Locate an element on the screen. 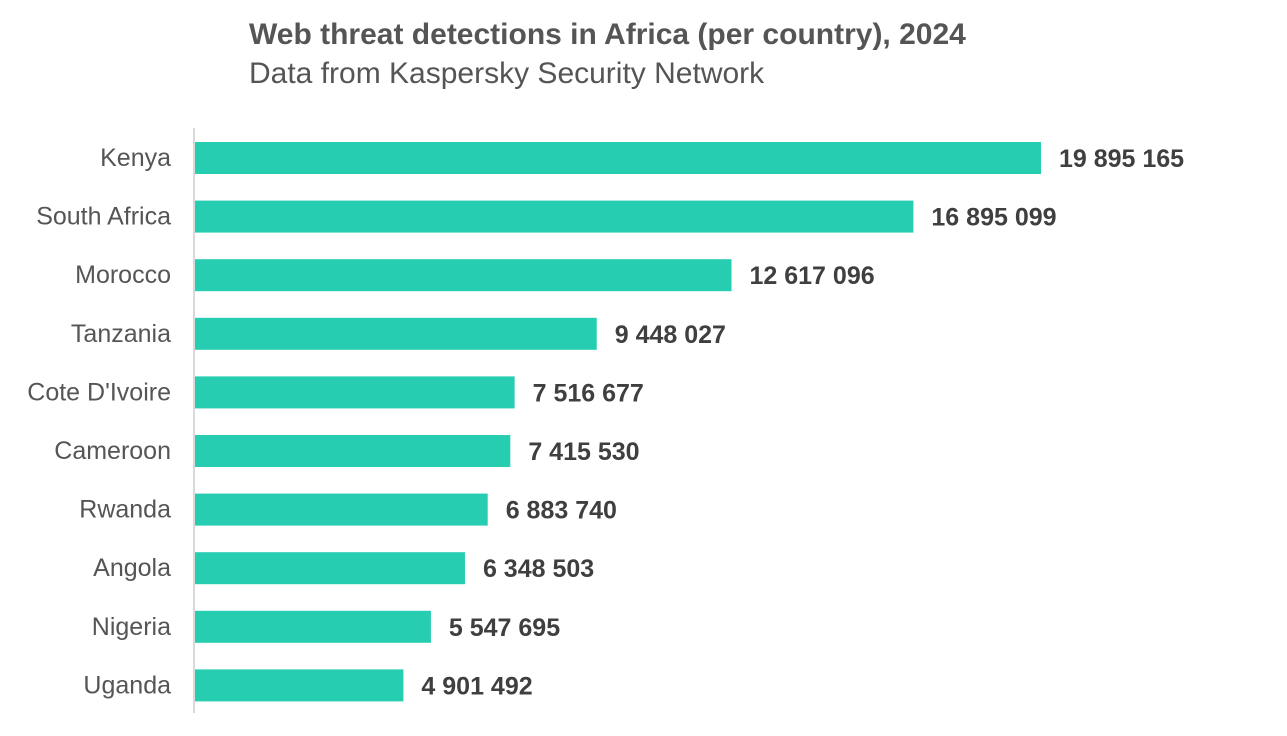  category-label: Uganda is located at coordinates (127, 685).